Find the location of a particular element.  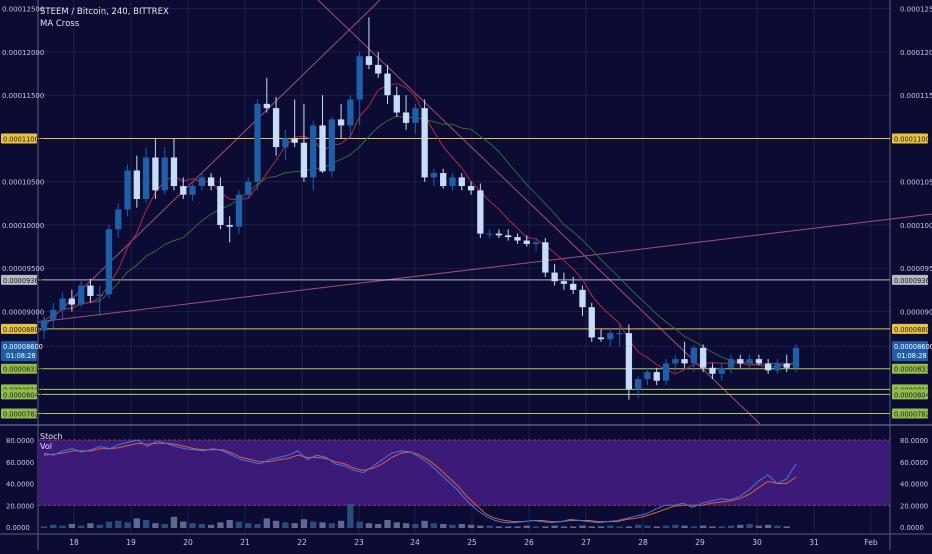

level-badge-left: 0.00007822 is located at coordinates (23, 414).